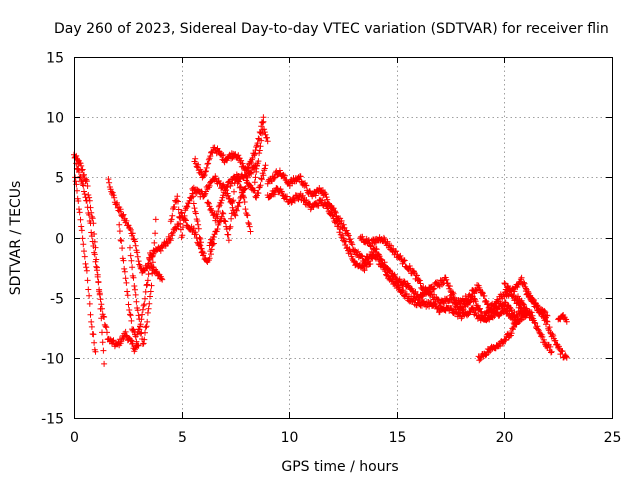 This screenshot has height=480, width=640. What do you see at coordinates (398, 438) in the screenshot?
I see `x-tick-label: 15` at bounding box center [398, 438].